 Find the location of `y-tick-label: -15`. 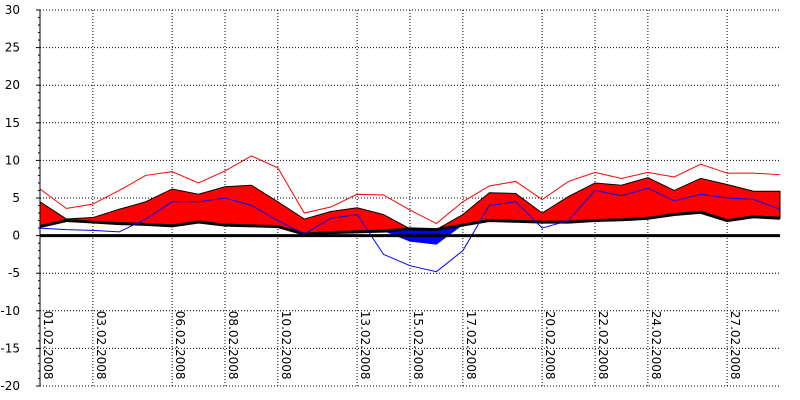

y-tick-label: -15 is located at coordinates (10, 348).